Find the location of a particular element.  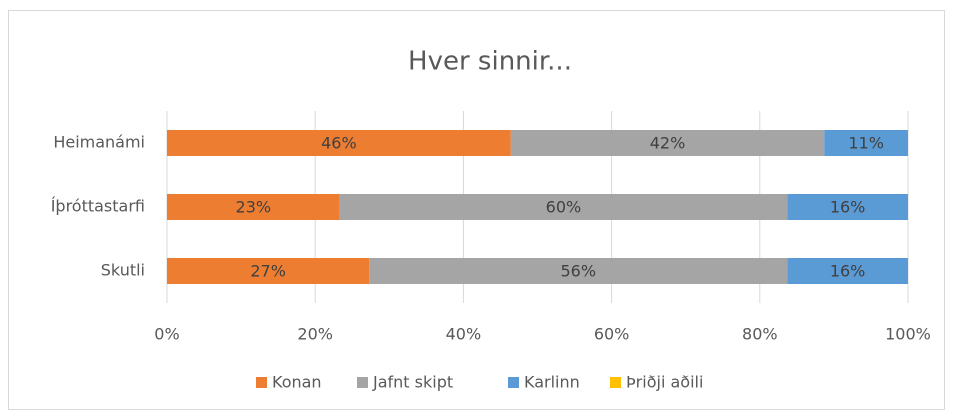

x-tick-label: 60% is located at coordinates (612, 334).